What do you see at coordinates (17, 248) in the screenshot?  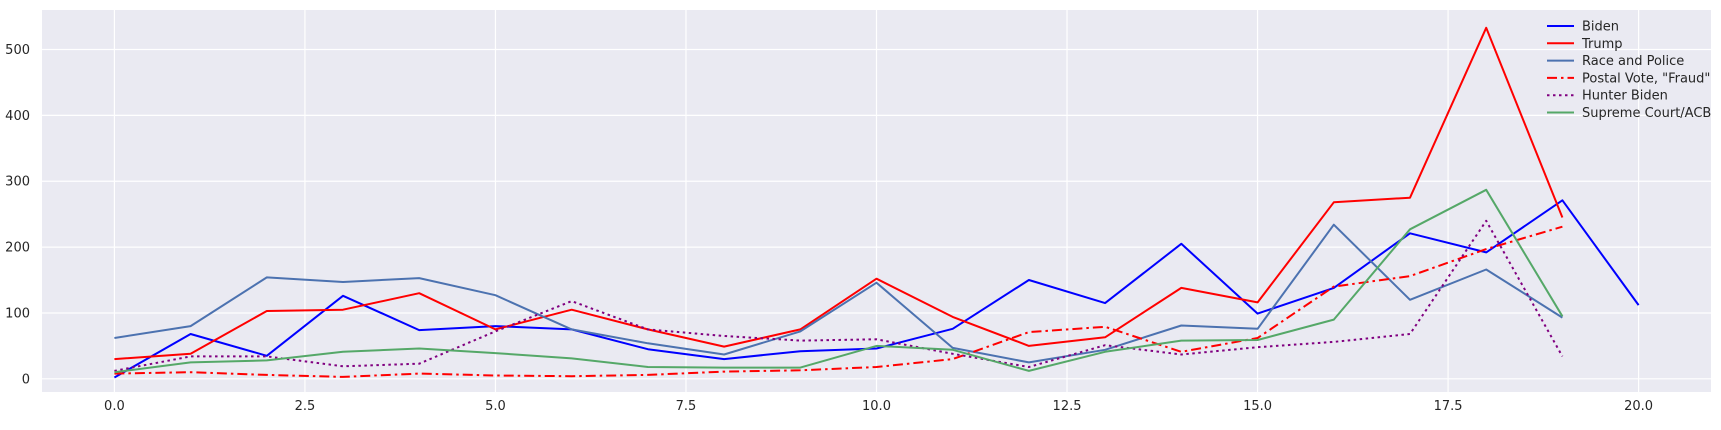 I see `y-tick-label: 200` at bounding box center [17, 248].